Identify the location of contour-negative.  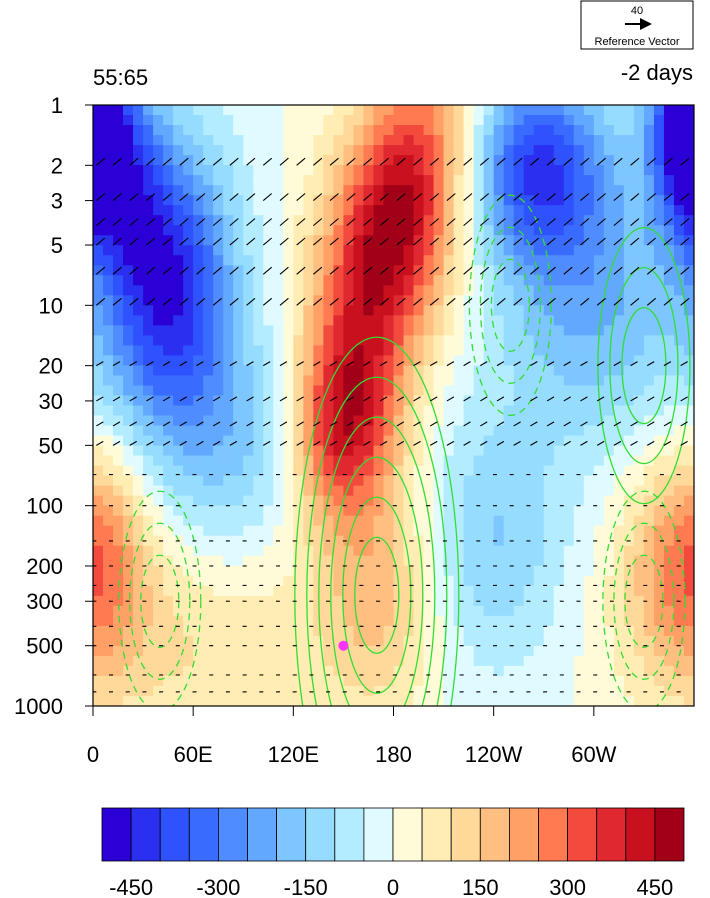
(644, 598).